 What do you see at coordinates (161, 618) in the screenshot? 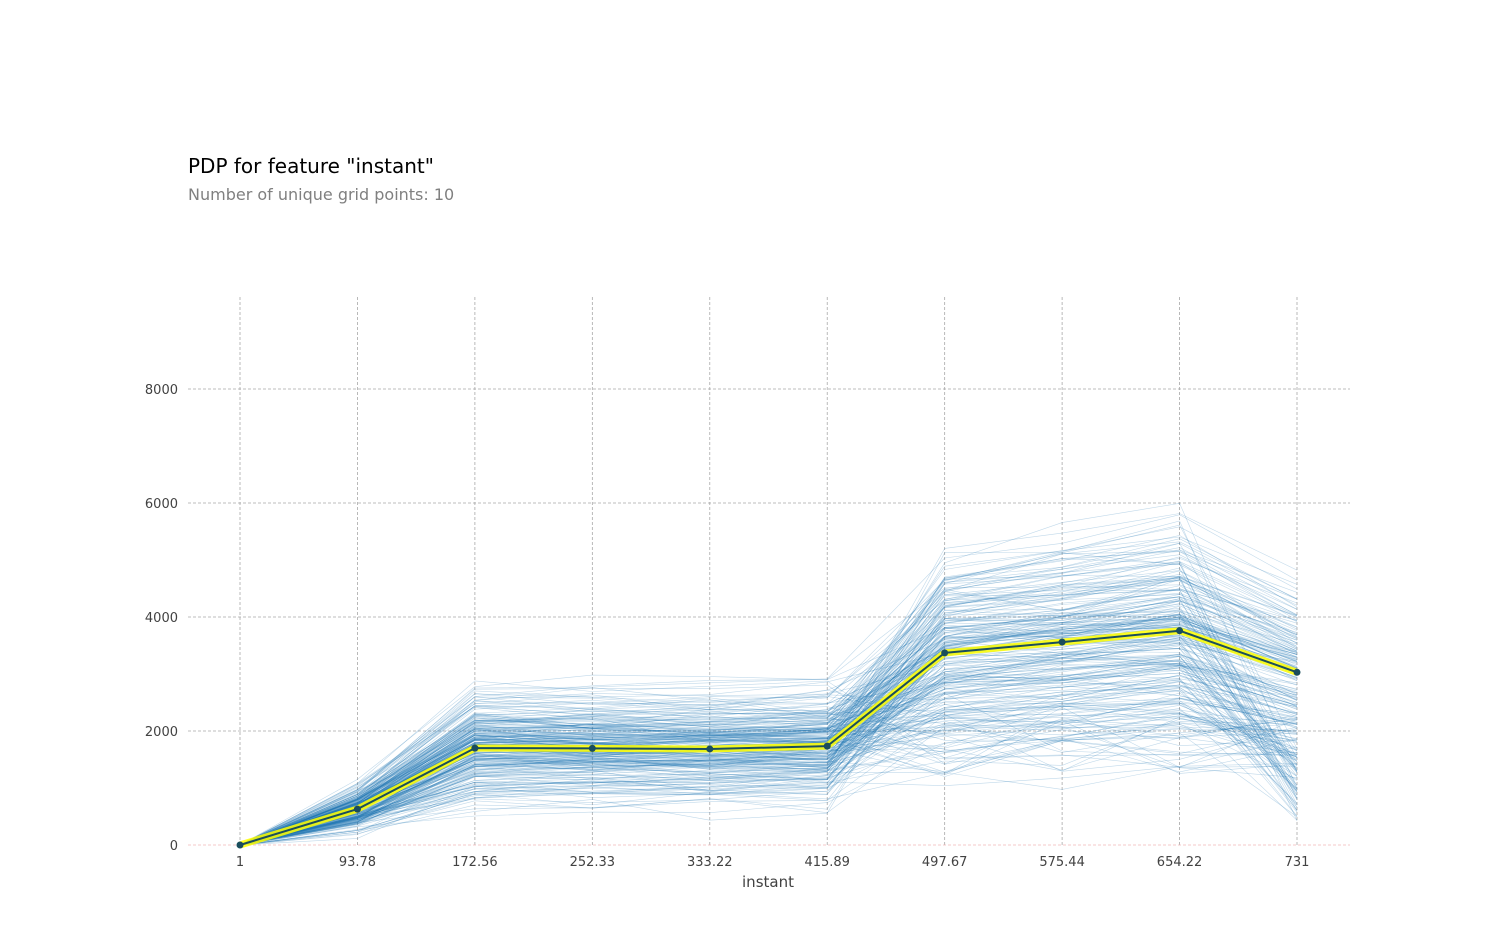
I see `y-tick-label: 4000` at bounding box center [161, 618].